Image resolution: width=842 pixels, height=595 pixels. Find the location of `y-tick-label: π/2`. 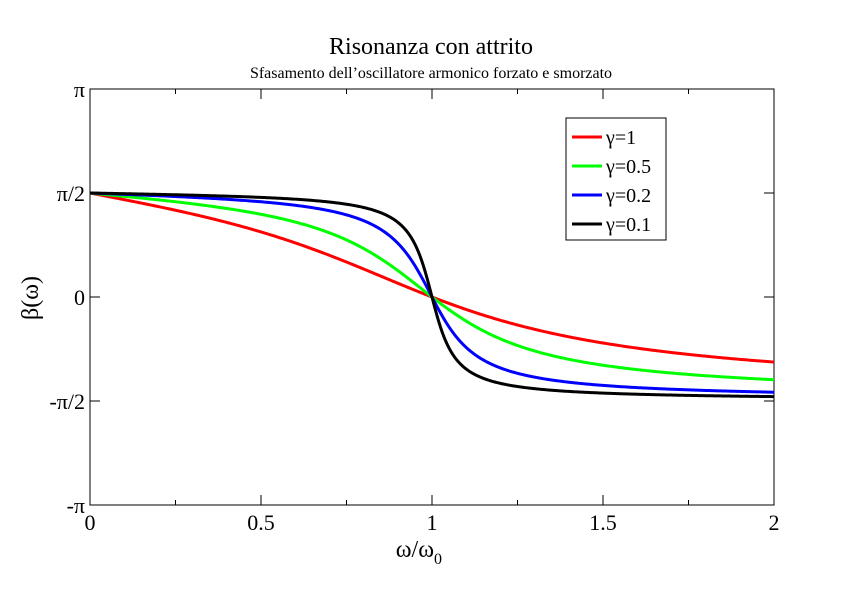

y-tick-label: π/2 is located at coordinates (71, 193).